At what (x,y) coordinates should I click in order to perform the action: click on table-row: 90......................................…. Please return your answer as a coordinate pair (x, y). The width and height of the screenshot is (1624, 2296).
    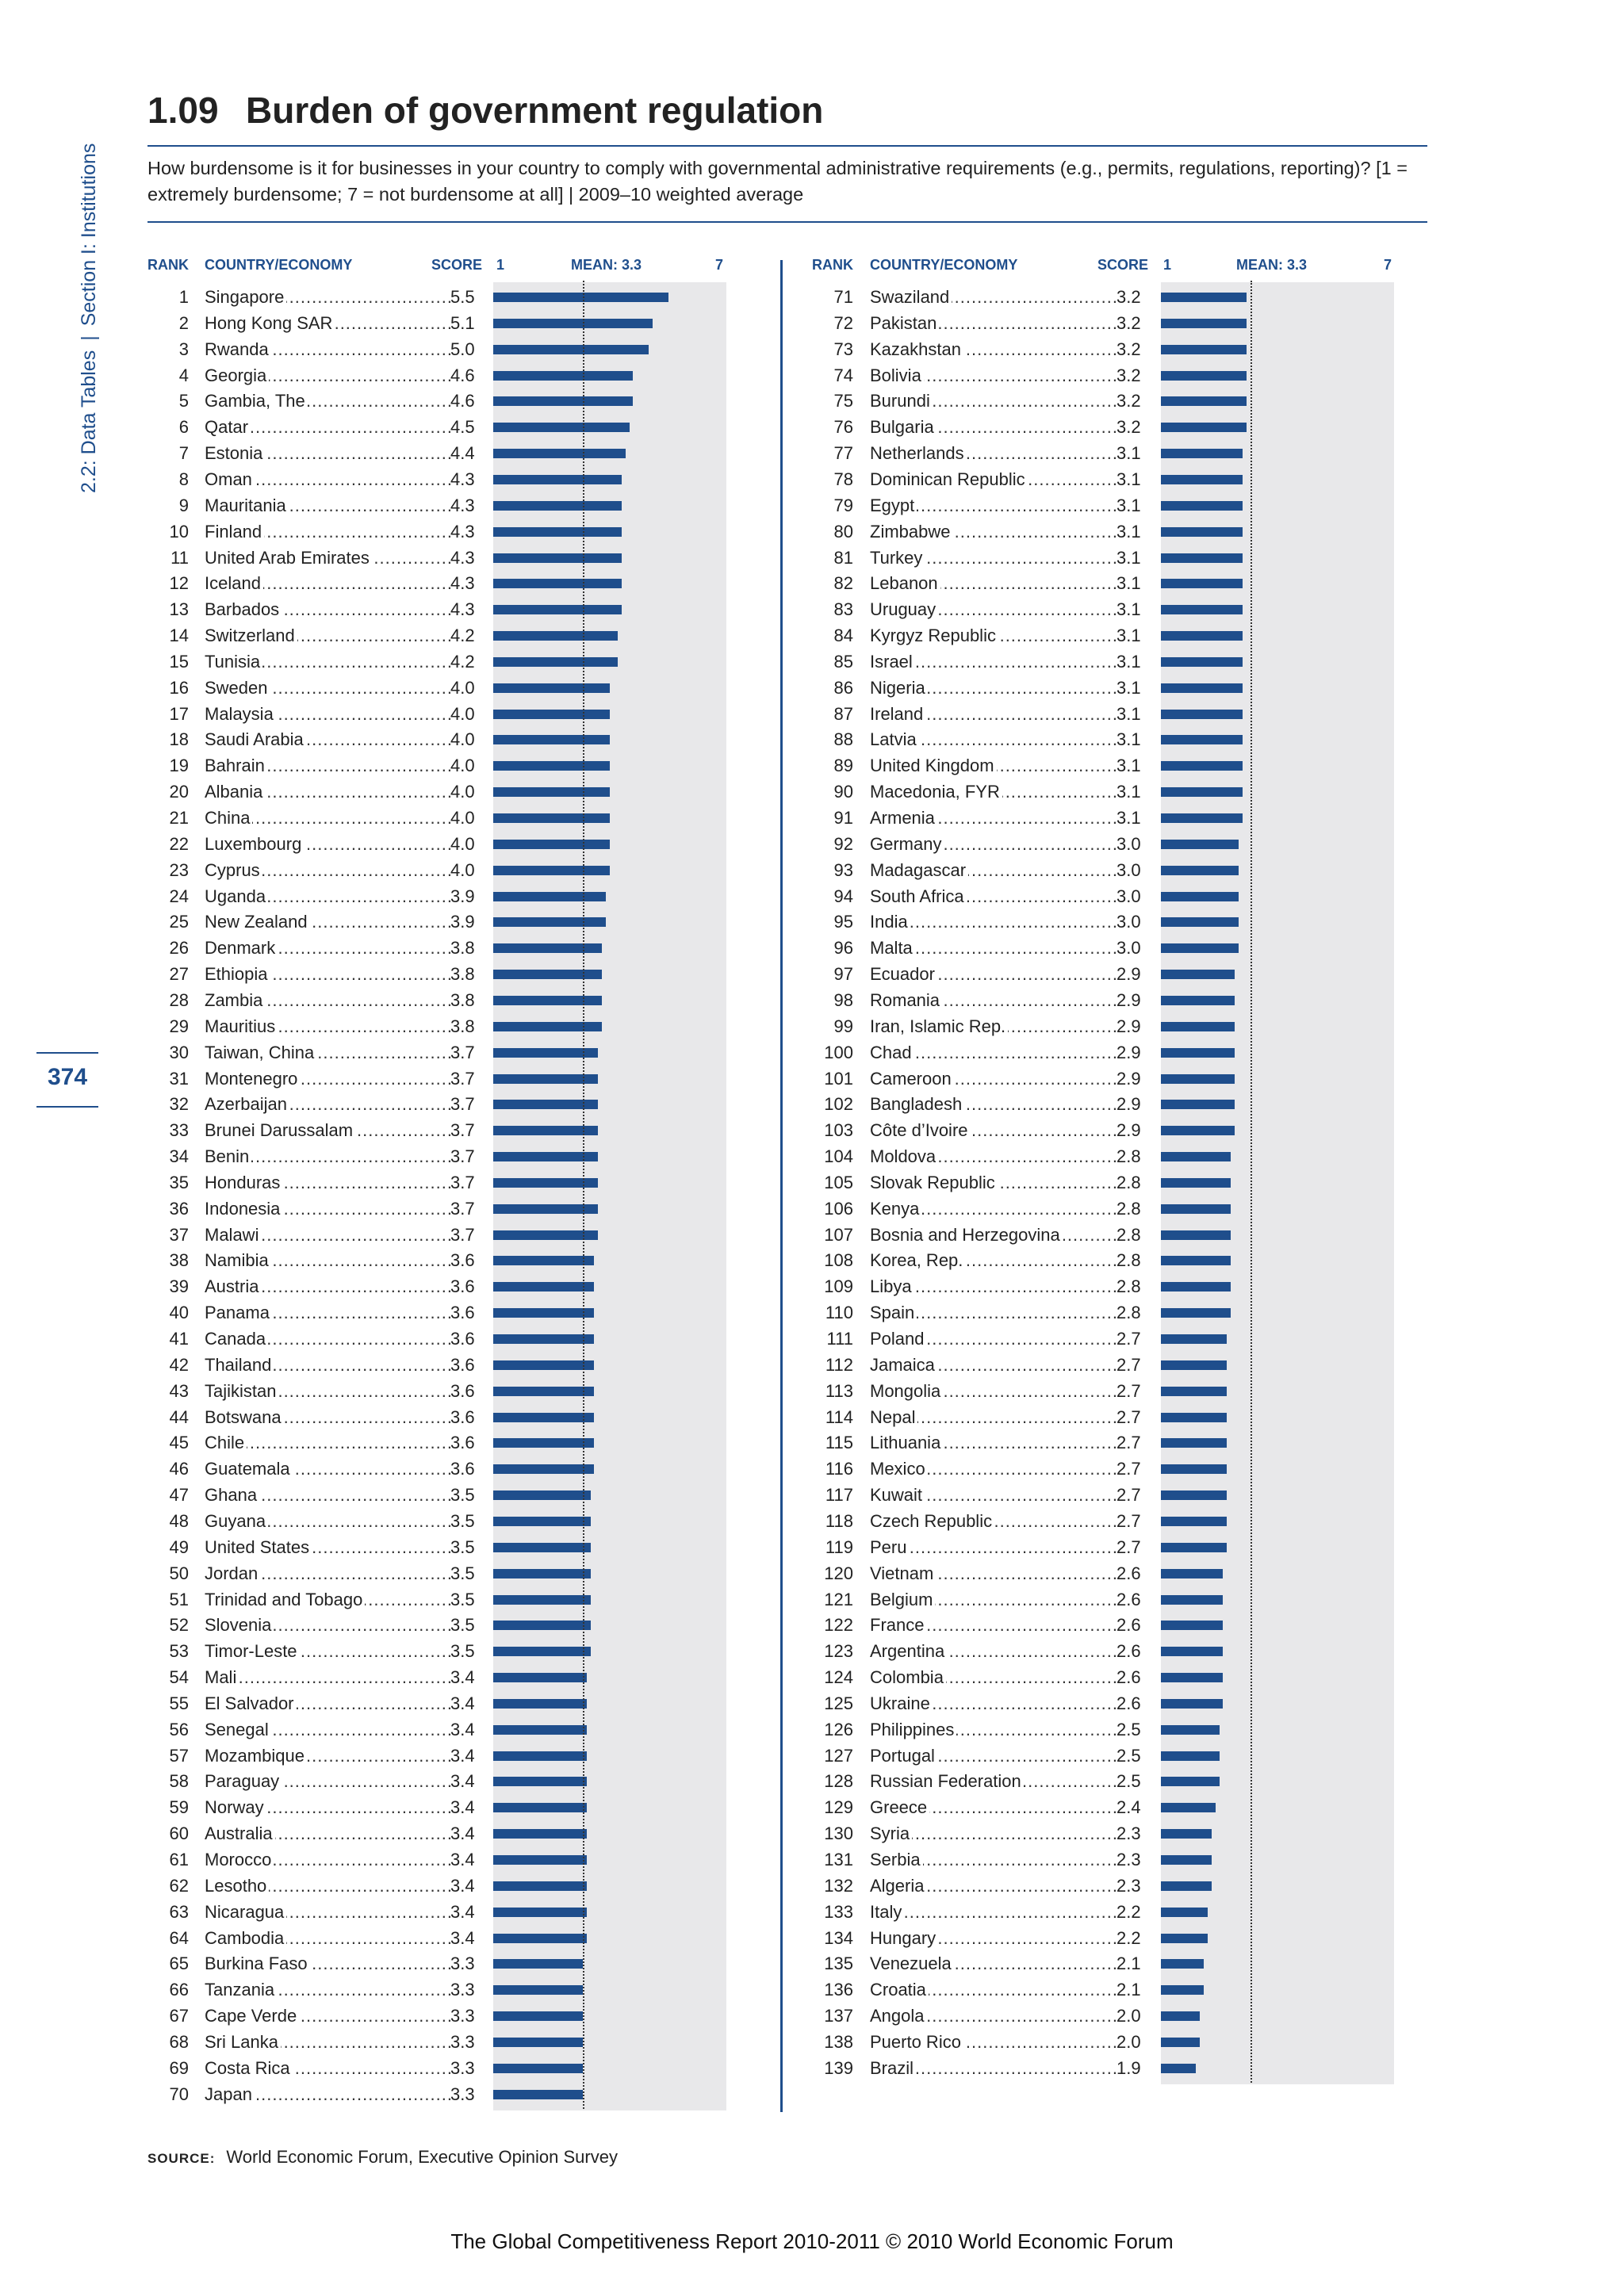
    Looking at the image, I should click on (812, 793).